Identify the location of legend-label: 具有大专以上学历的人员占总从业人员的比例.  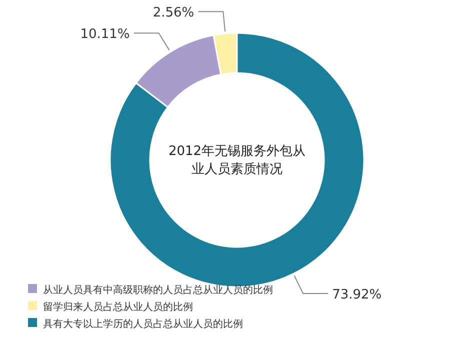
(143, 324).